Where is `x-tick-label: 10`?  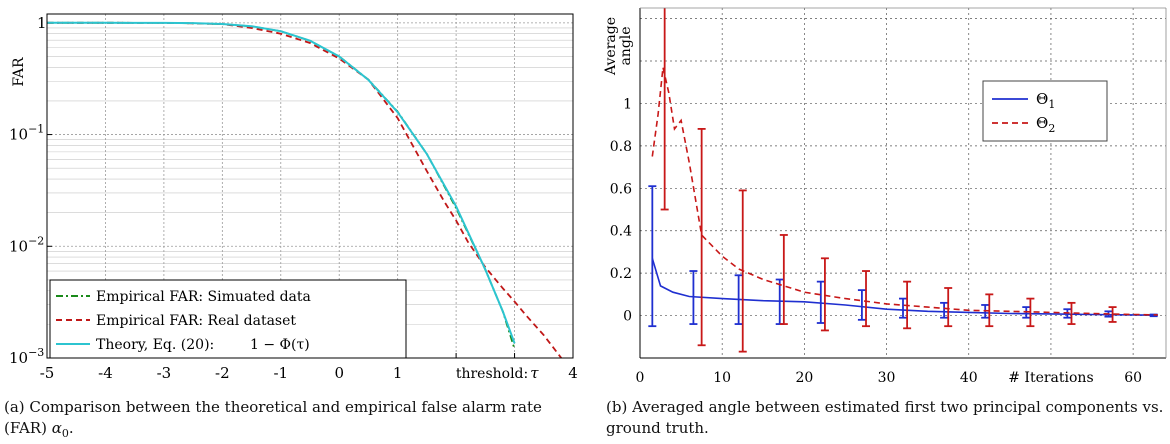
x-tick-label: 10 is located at coordinates (722, 378).